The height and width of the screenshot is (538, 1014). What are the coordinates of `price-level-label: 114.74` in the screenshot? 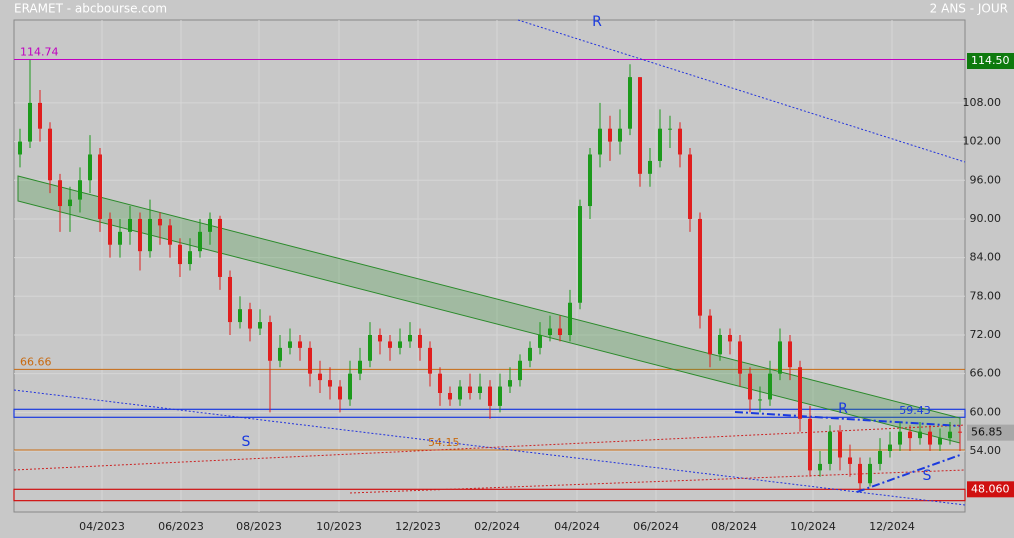 It's located at (39, 51).